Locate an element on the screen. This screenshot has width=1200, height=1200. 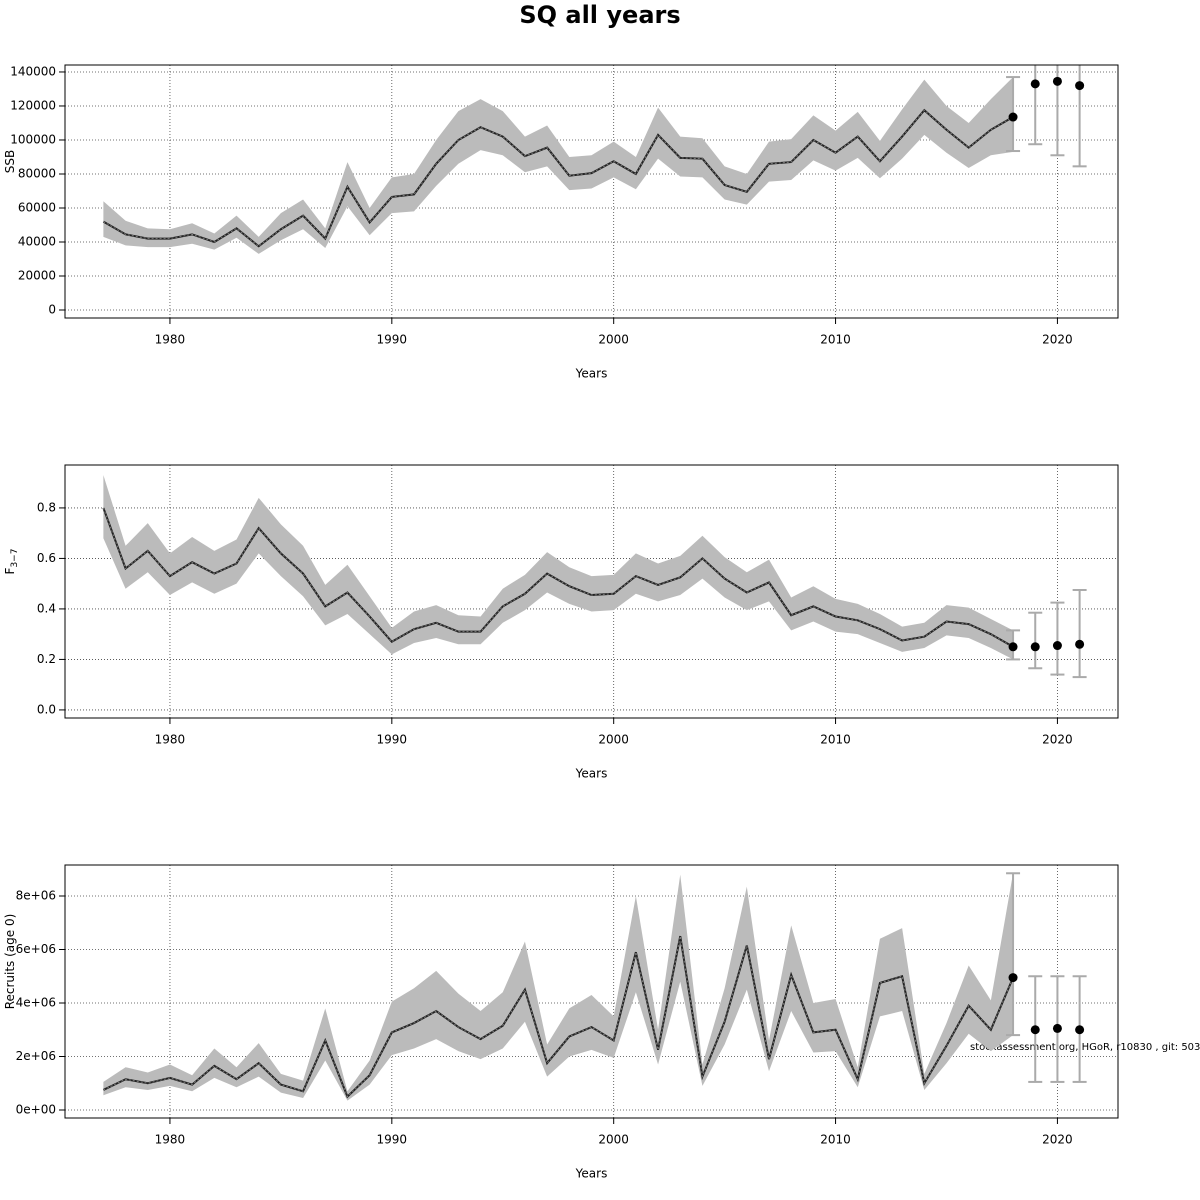
y-tick-label: 60000 is located at coordinates (37, 207).